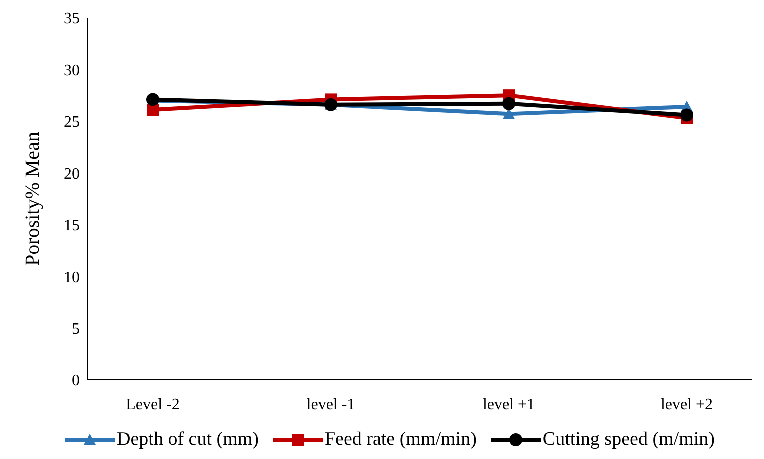  What do you see at coordinates (76, 381) in the screenshot?
I see `y-tick-label: 0` at bounding box center [76, 381].